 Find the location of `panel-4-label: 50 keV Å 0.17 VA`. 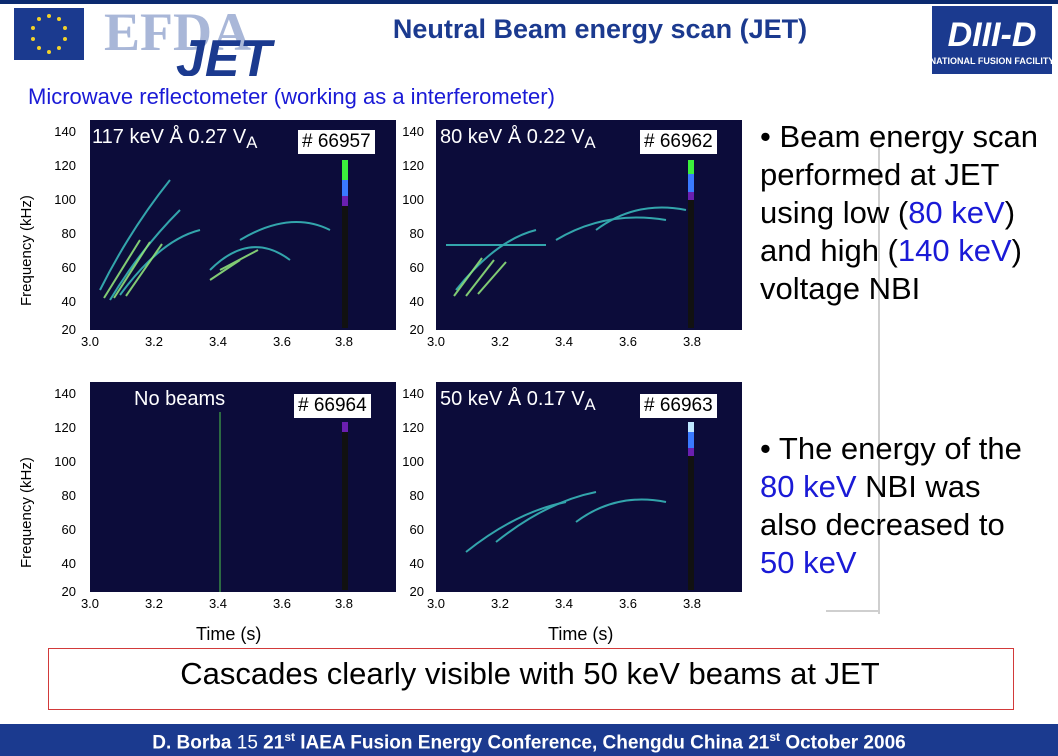

panel-4-label: 50 keV Å 0.17 VA is located at coordinates (518, 401).